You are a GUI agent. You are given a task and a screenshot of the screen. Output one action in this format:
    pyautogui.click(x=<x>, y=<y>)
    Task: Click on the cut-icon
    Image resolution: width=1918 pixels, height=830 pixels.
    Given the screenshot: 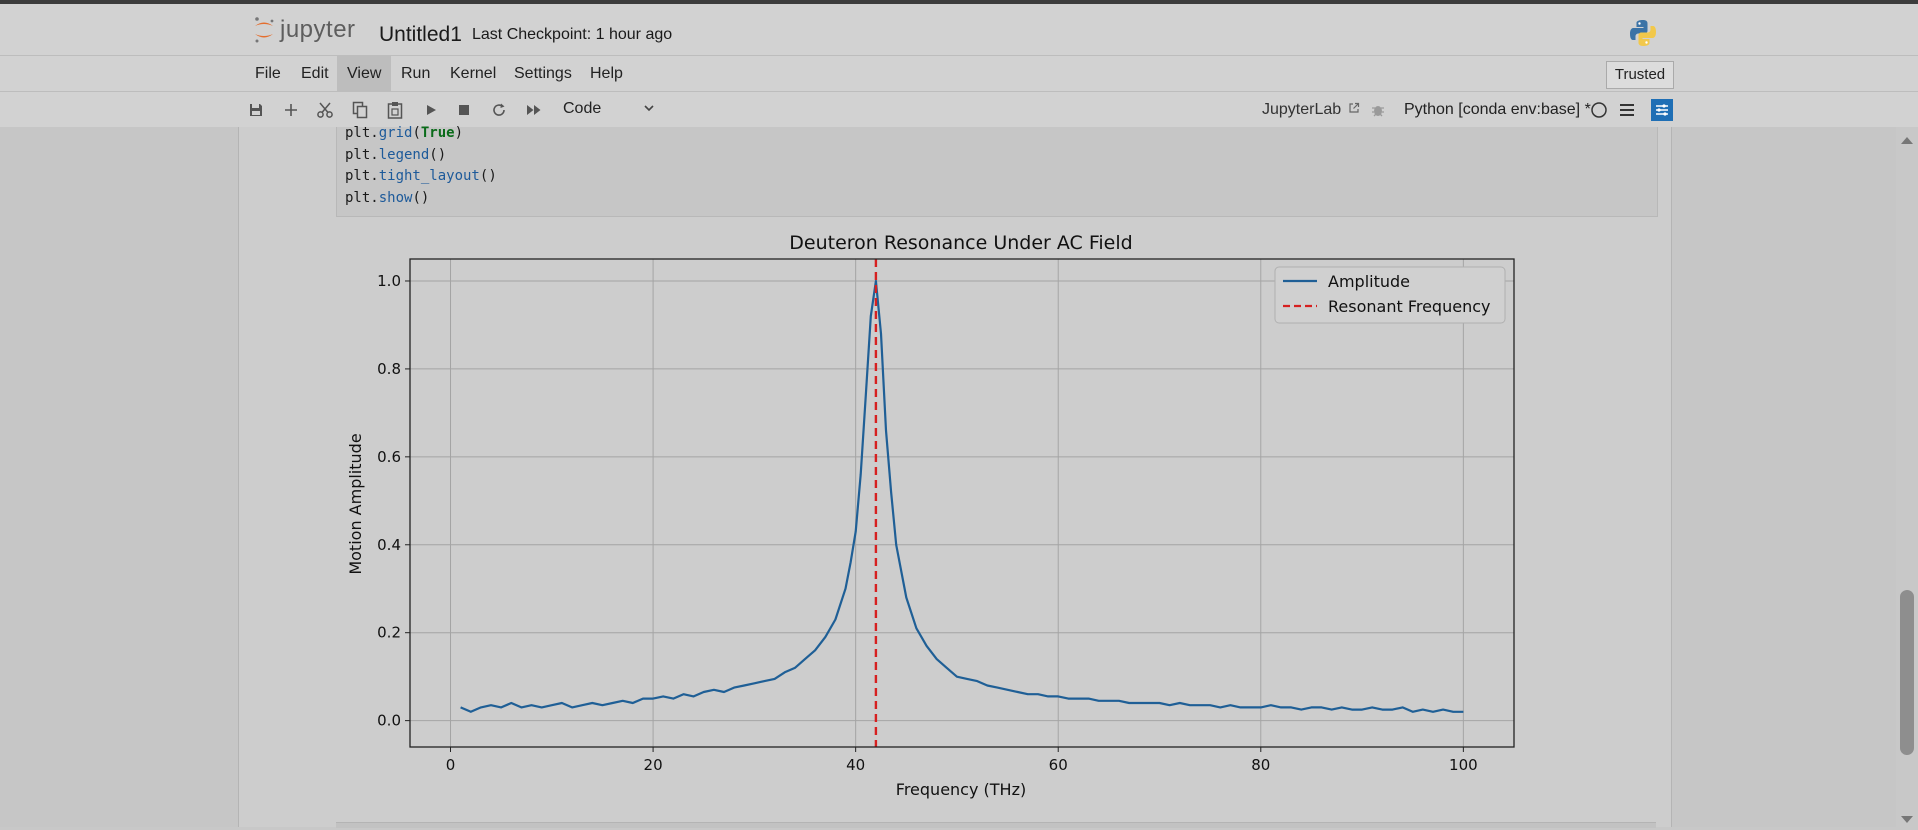 What is the action you would take?
    pyautogui.click(x=325, y=110)
    